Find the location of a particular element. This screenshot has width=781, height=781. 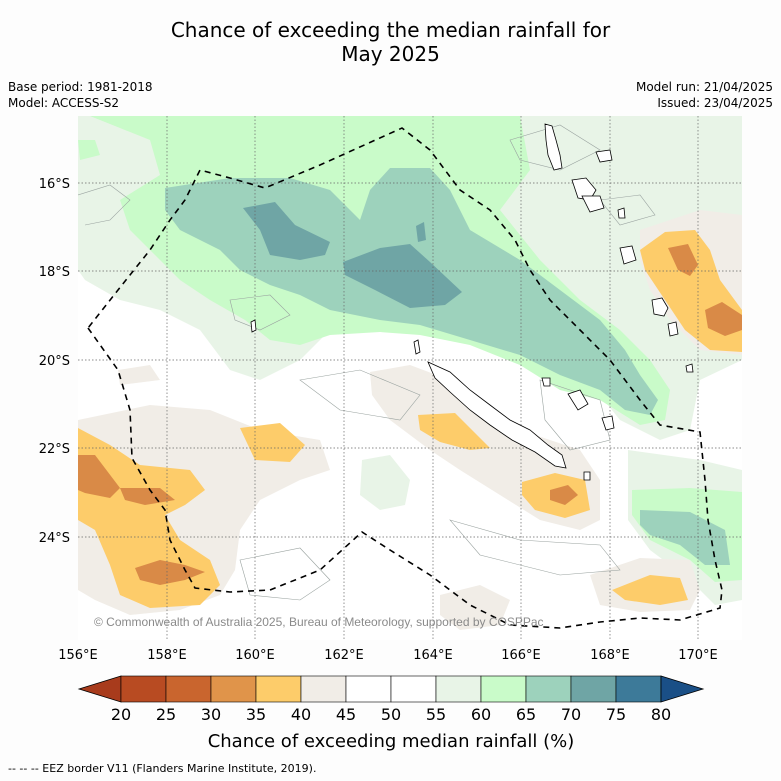

lon-label: 156°E is located at coordinates (78, 655).